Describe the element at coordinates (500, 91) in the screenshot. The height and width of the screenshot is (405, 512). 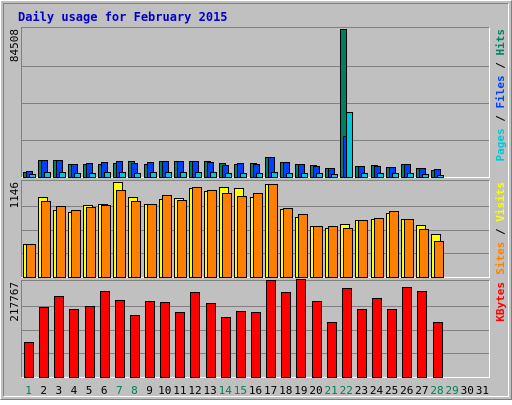
I see `panel-top-legend-item-2: Files` at that location.